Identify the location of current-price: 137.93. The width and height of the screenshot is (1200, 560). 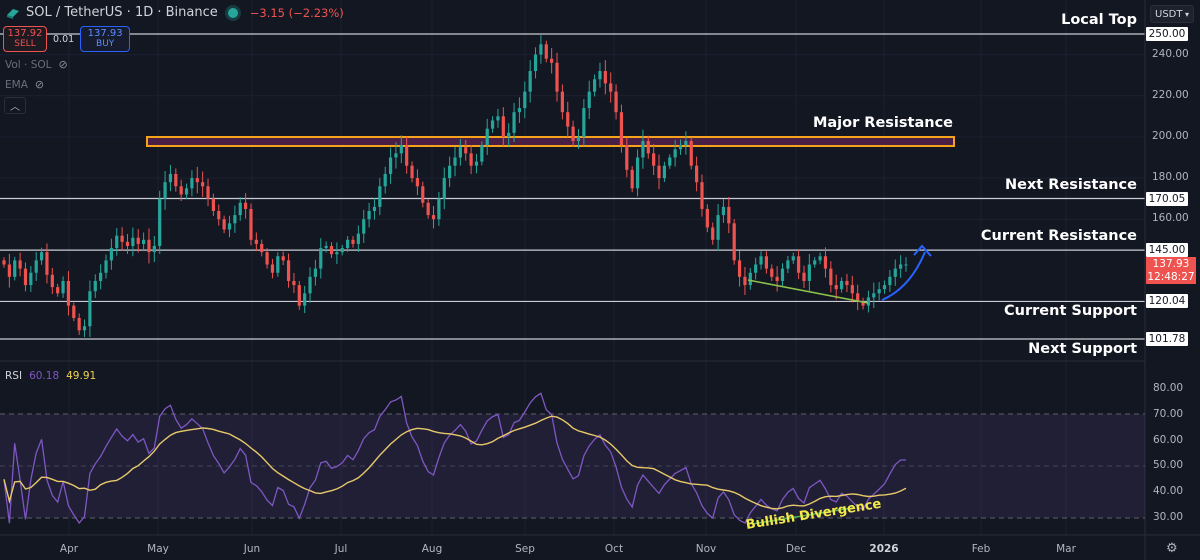
(1171, 264).